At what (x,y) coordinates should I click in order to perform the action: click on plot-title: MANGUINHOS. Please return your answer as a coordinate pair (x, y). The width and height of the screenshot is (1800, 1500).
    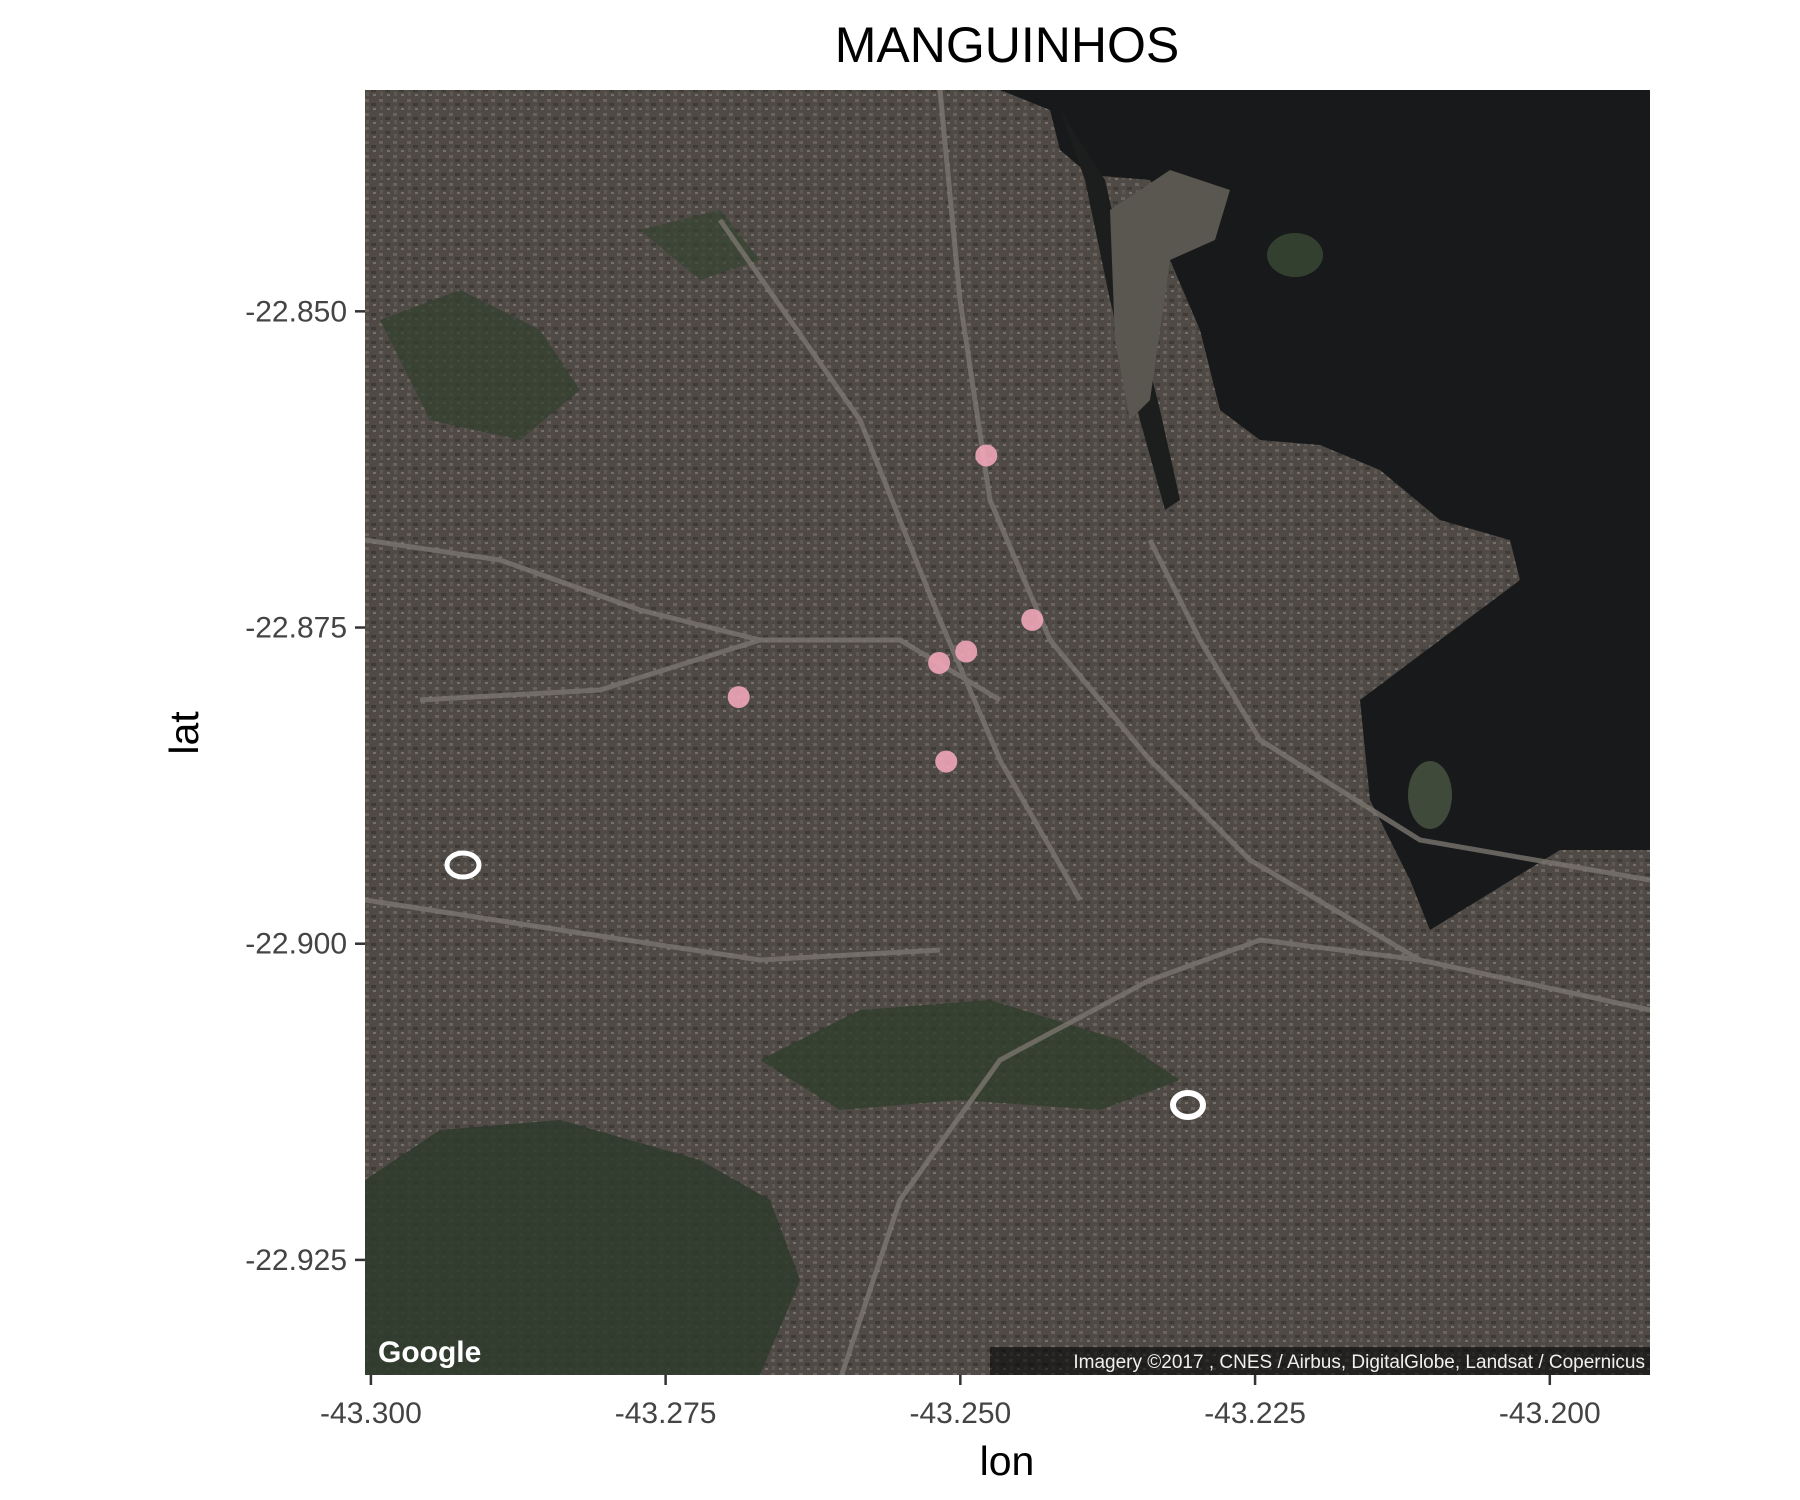
    Looking at the image, I should click on (1007, 45).